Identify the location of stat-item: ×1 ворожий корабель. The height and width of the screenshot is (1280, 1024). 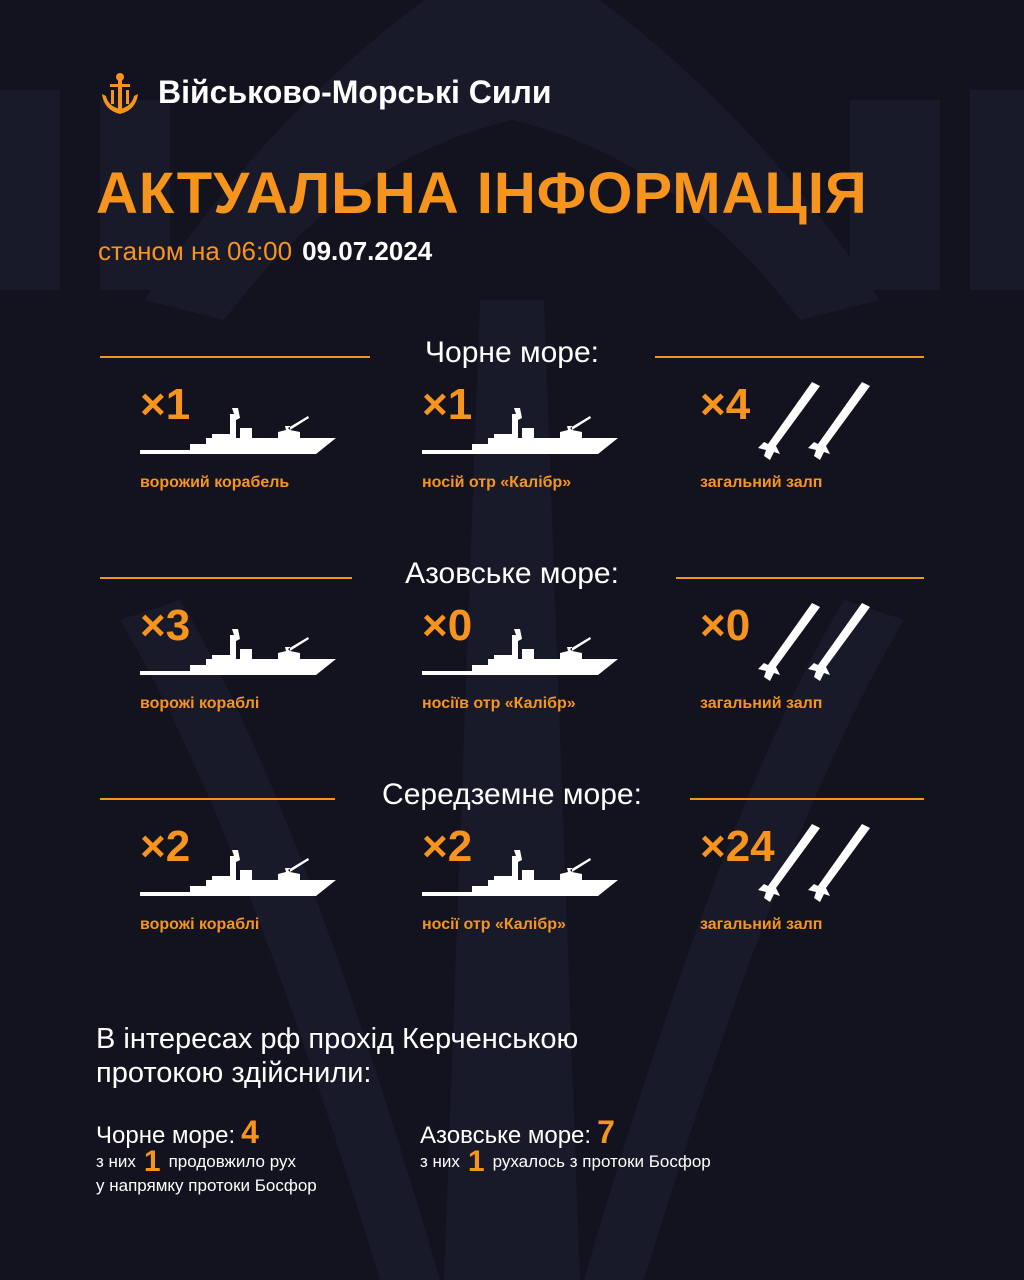
(250, 440).